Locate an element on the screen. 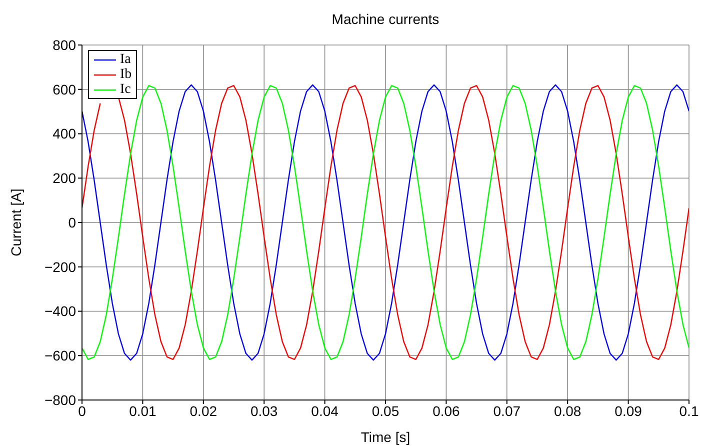  y-tick-label: 800 is located at coordinates (64, 44).